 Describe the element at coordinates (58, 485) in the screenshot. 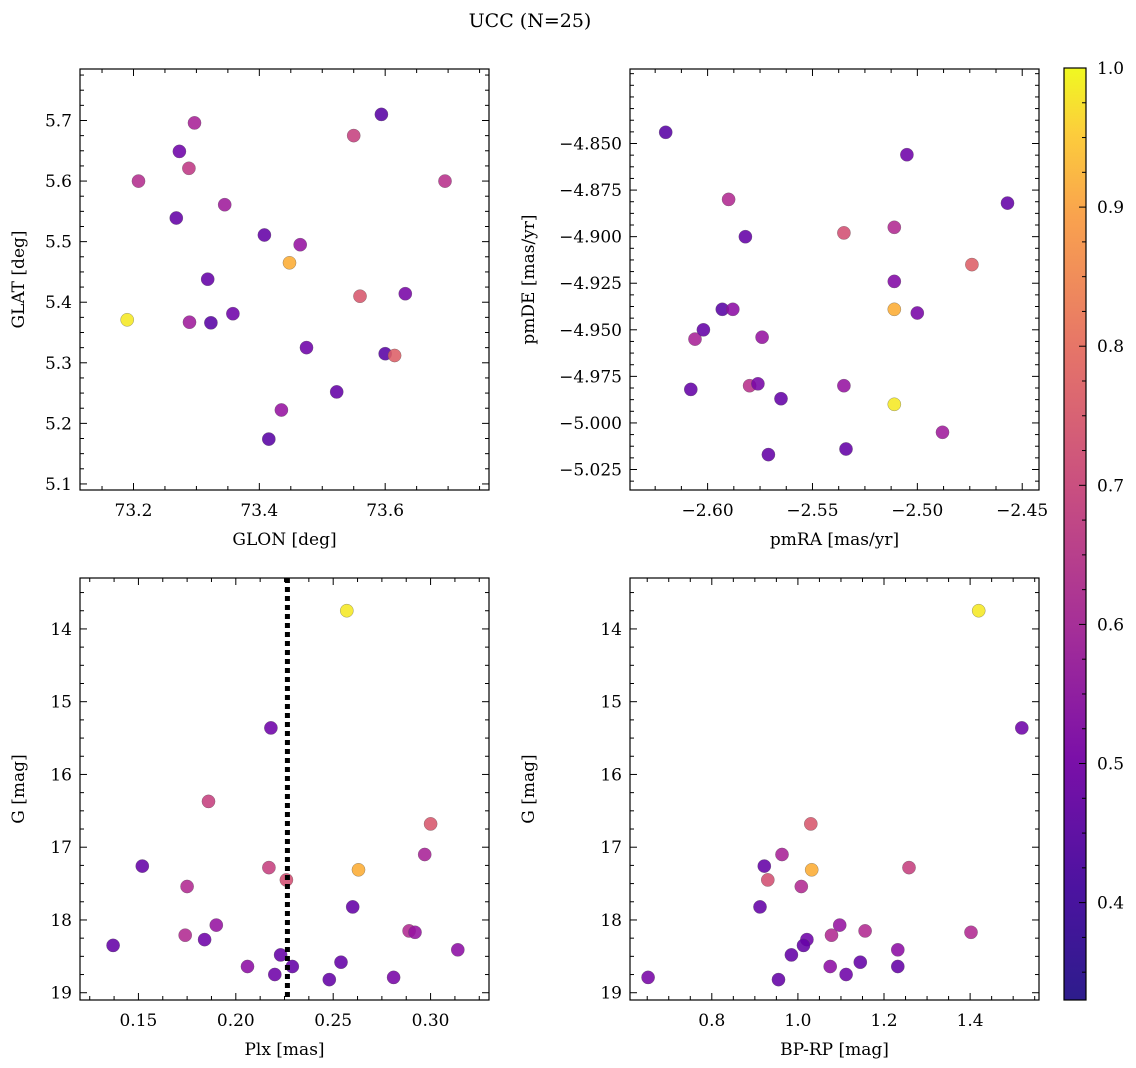

I see `y-tick-label: 5.1` at that location.